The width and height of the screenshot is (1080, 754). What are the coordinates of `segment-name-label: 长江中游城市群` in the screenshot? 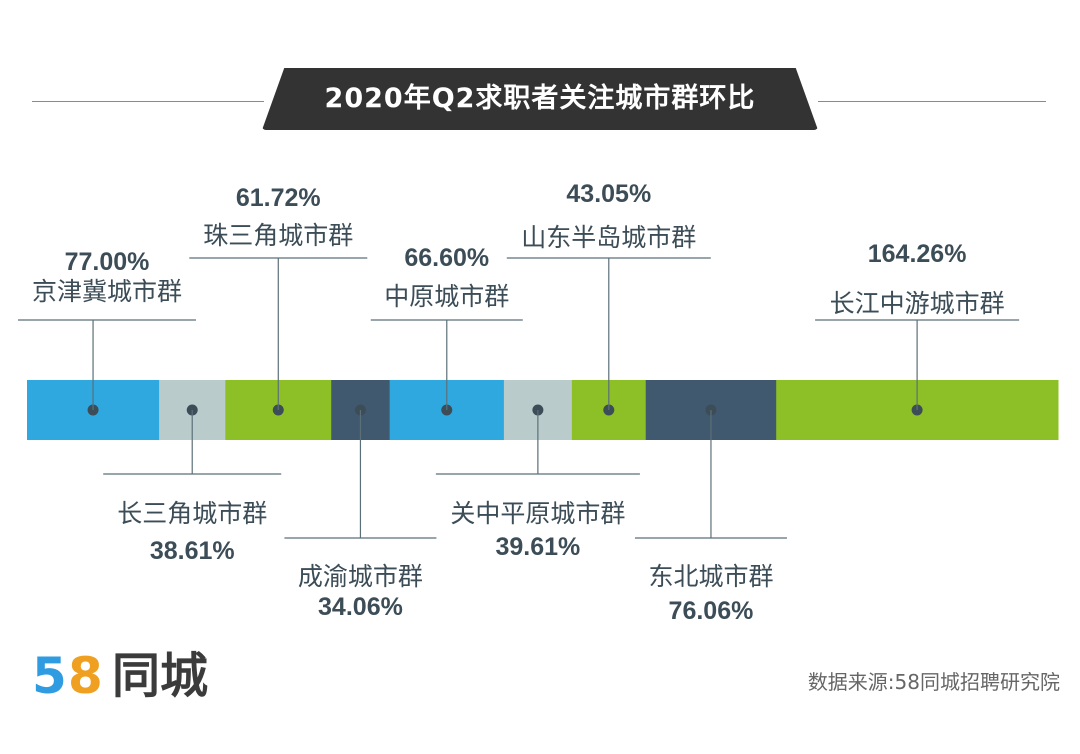 It's located at (917, 303).